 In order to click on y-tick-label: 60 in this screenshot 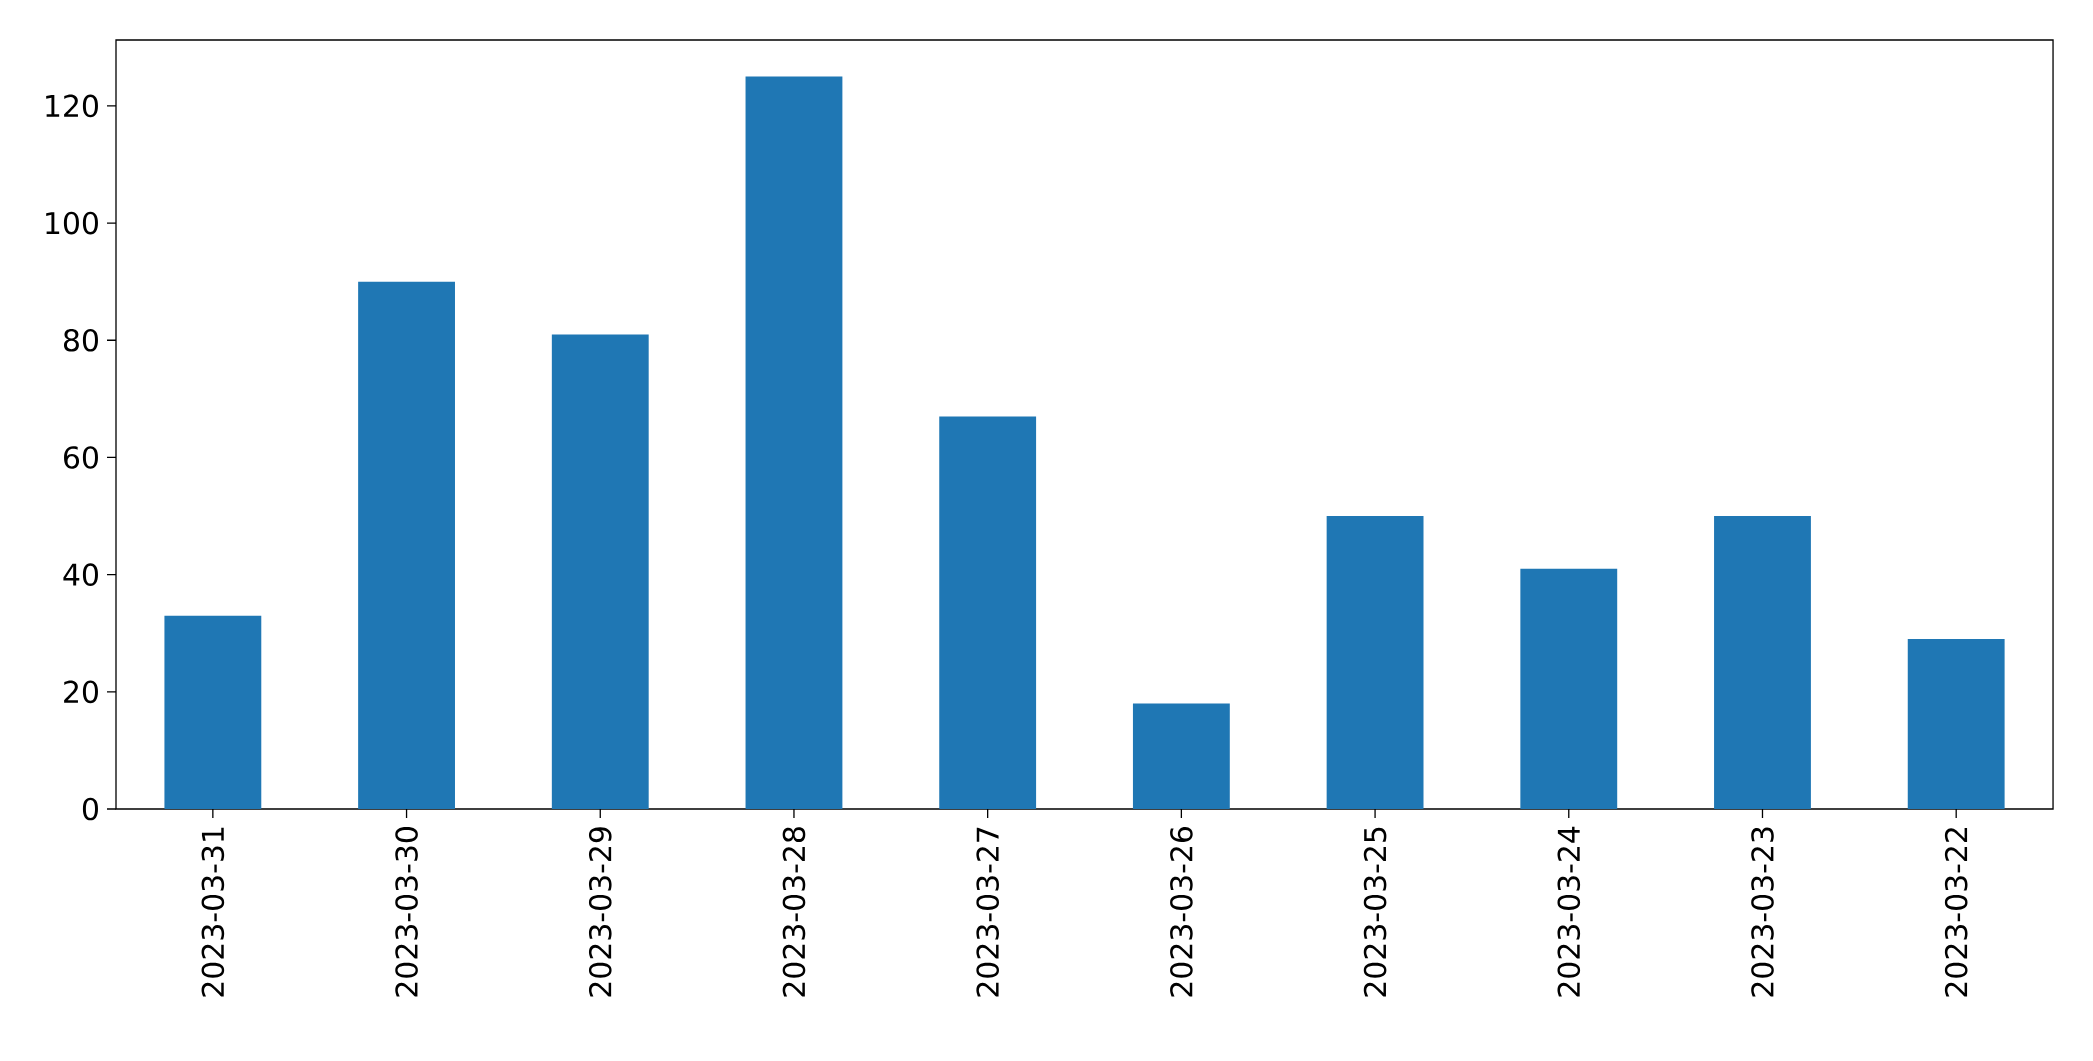, I will do `click(81, 457)`.